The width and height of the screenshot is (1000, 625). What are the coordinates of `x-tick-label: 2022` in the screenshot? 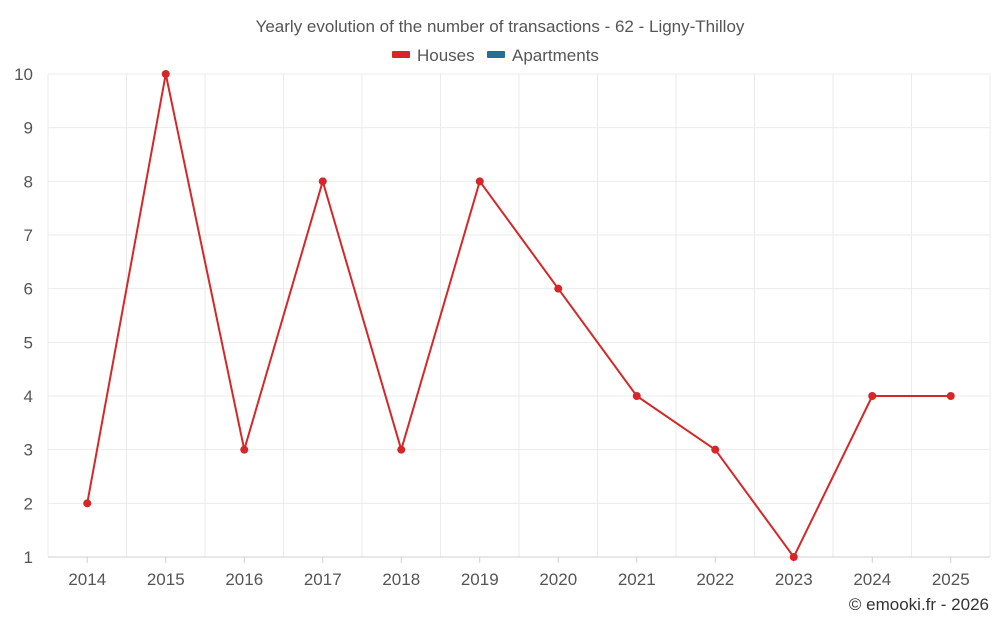 It's located at (715, 579).